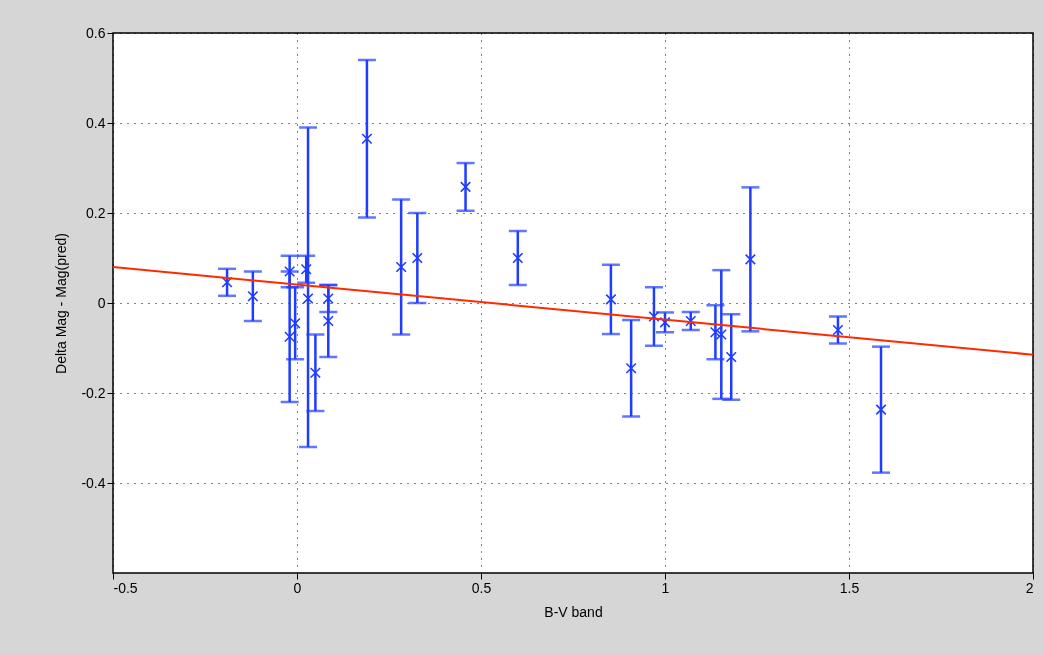  Describe the element at coordinates (96, 32) in the screenshot. I see `y-tick-label: 0.6` at that location.